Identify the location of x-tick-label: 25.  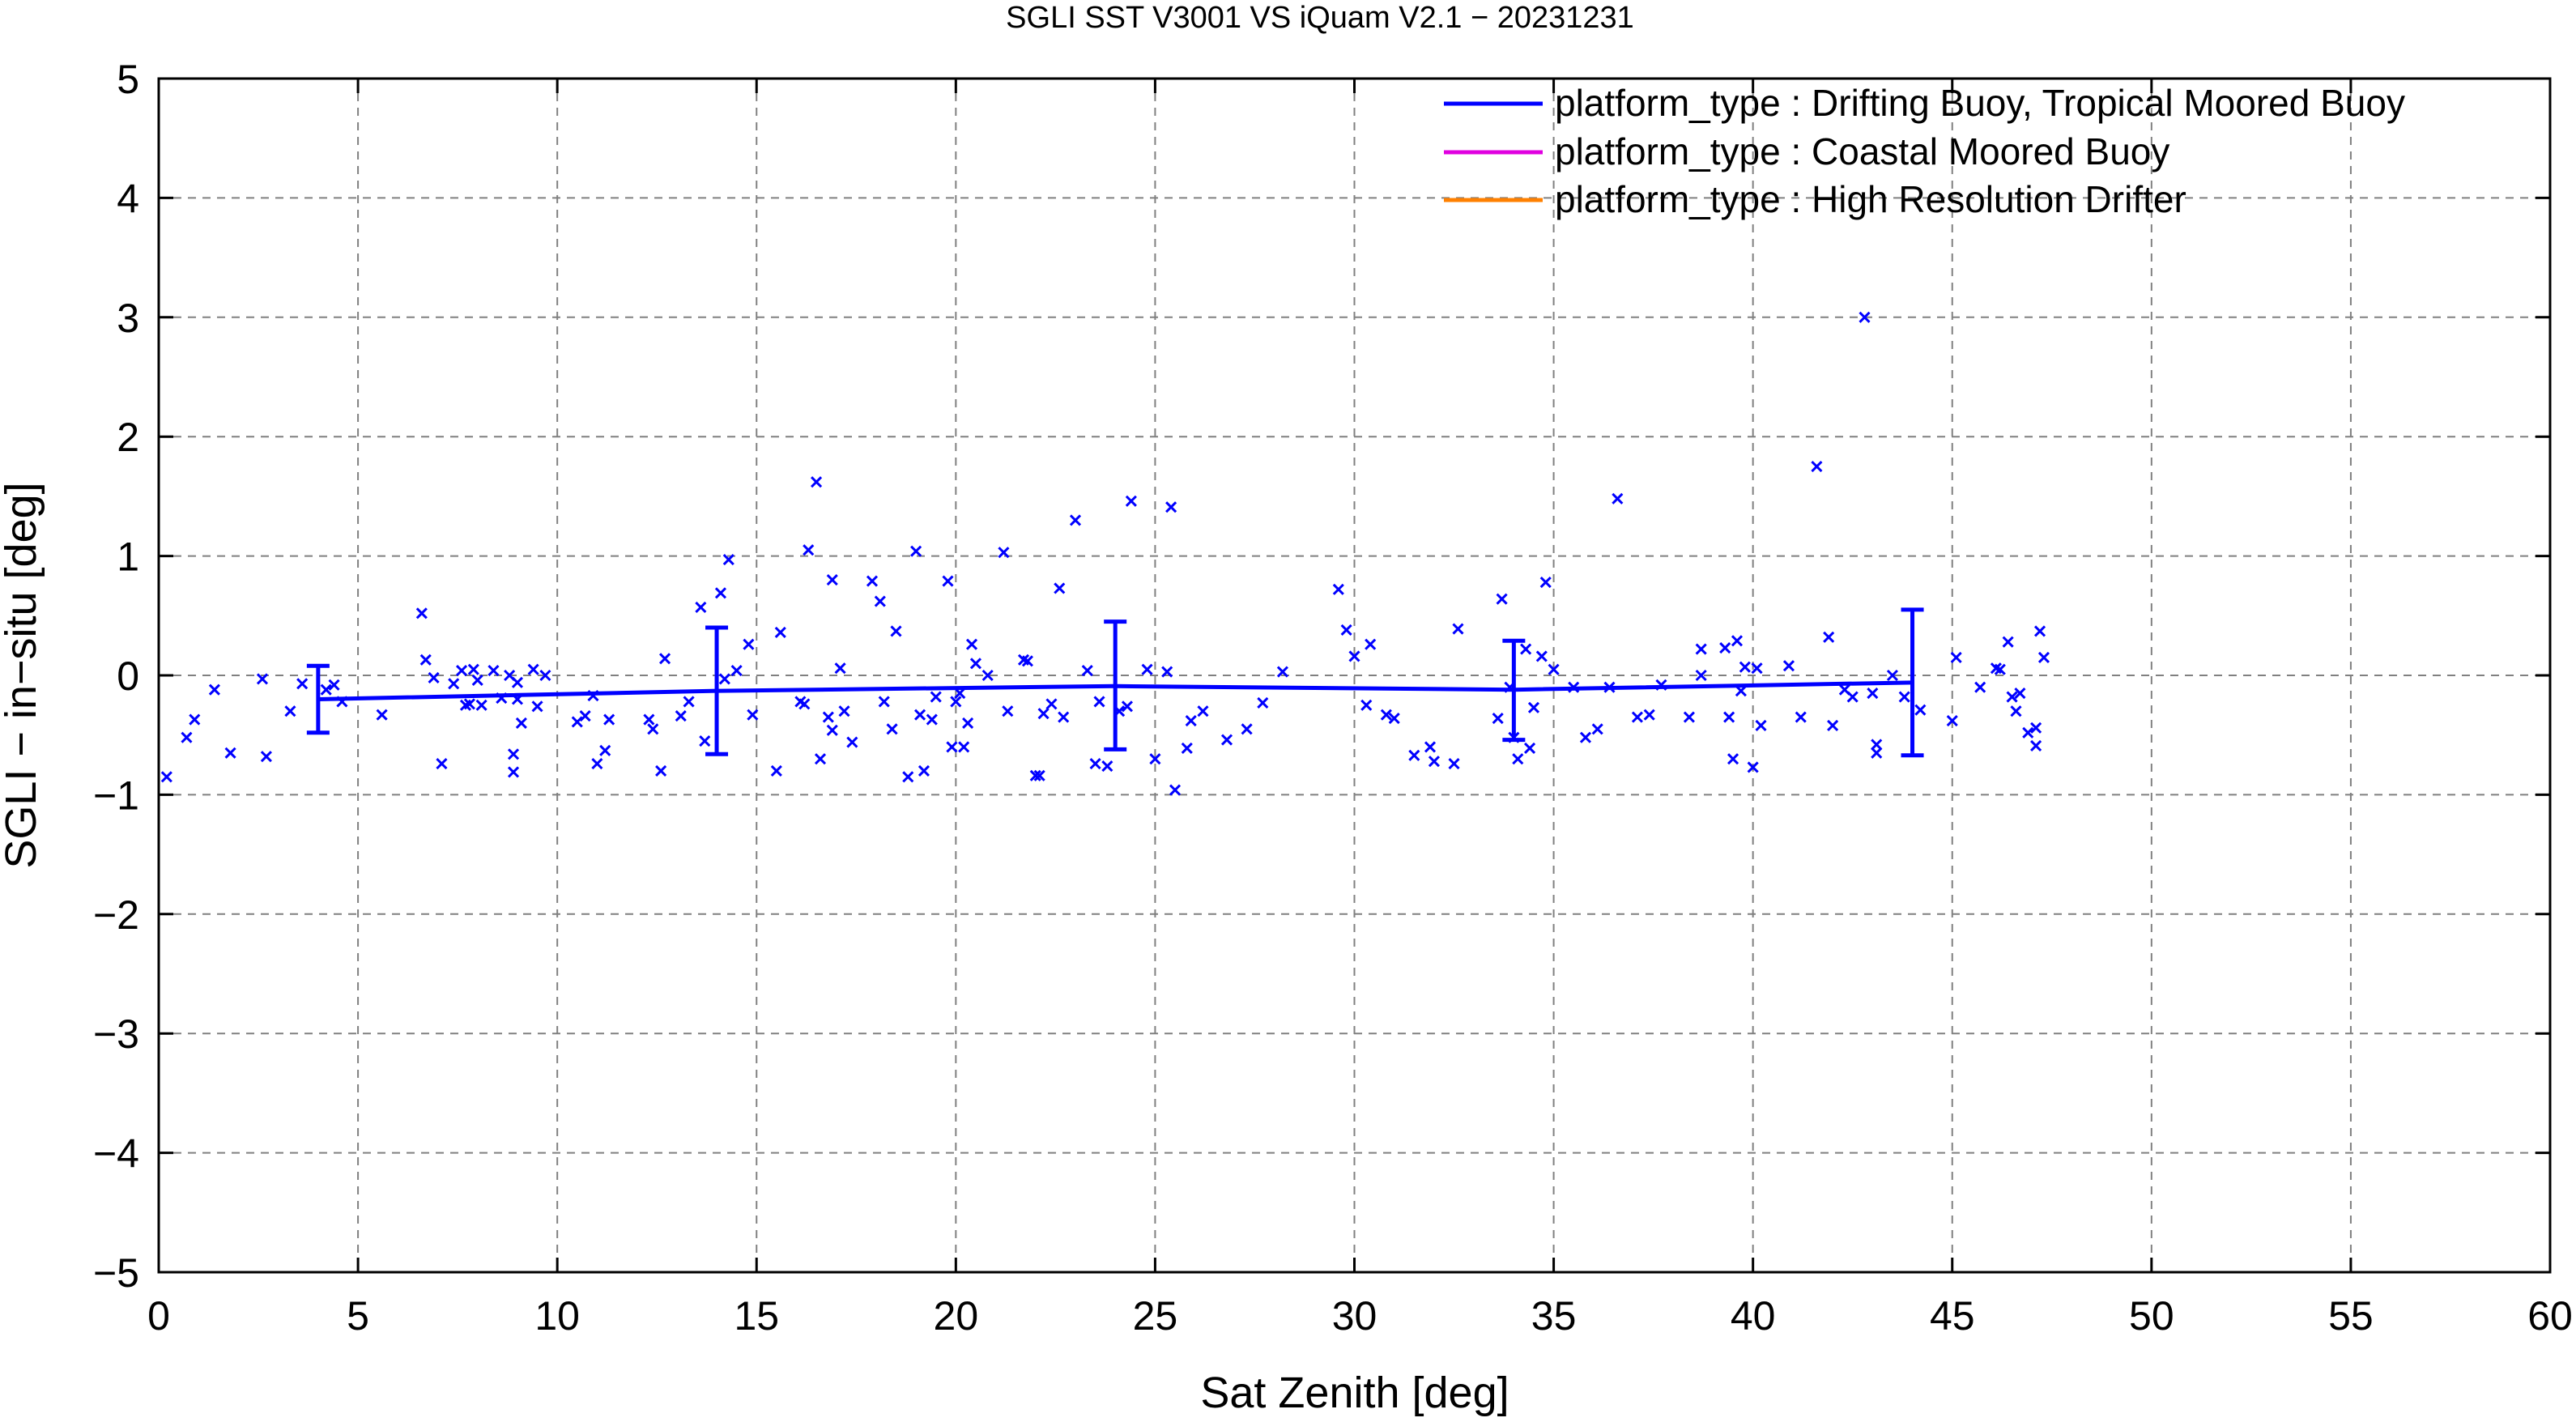
(1155, 1316).